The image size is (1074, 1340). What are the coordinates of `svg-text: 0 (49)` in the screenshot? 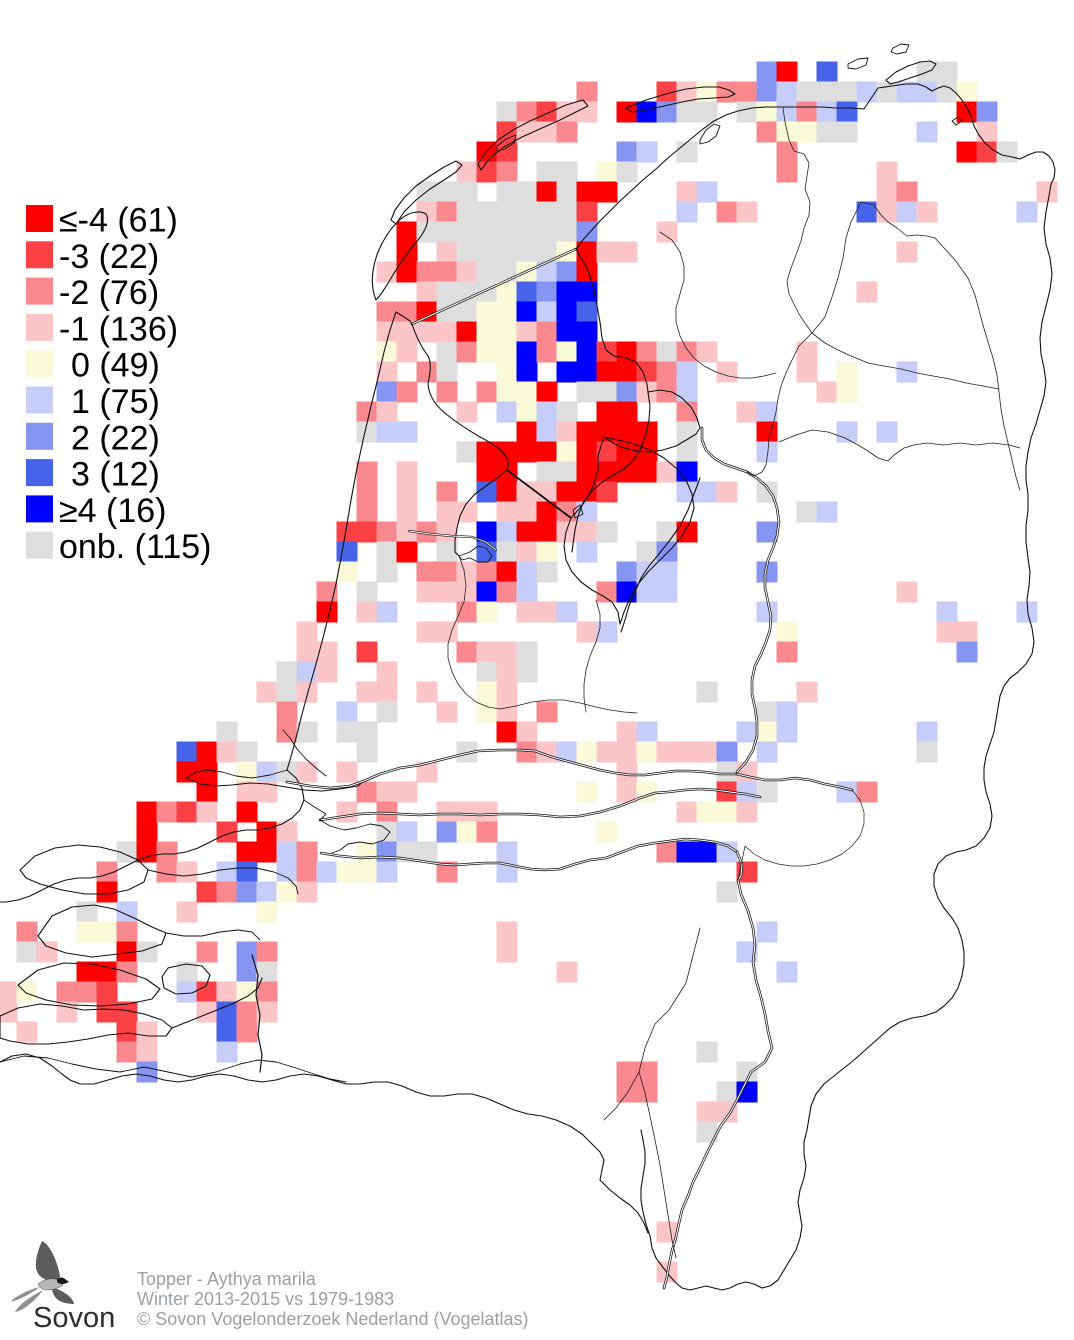 It's located at (115, 366).